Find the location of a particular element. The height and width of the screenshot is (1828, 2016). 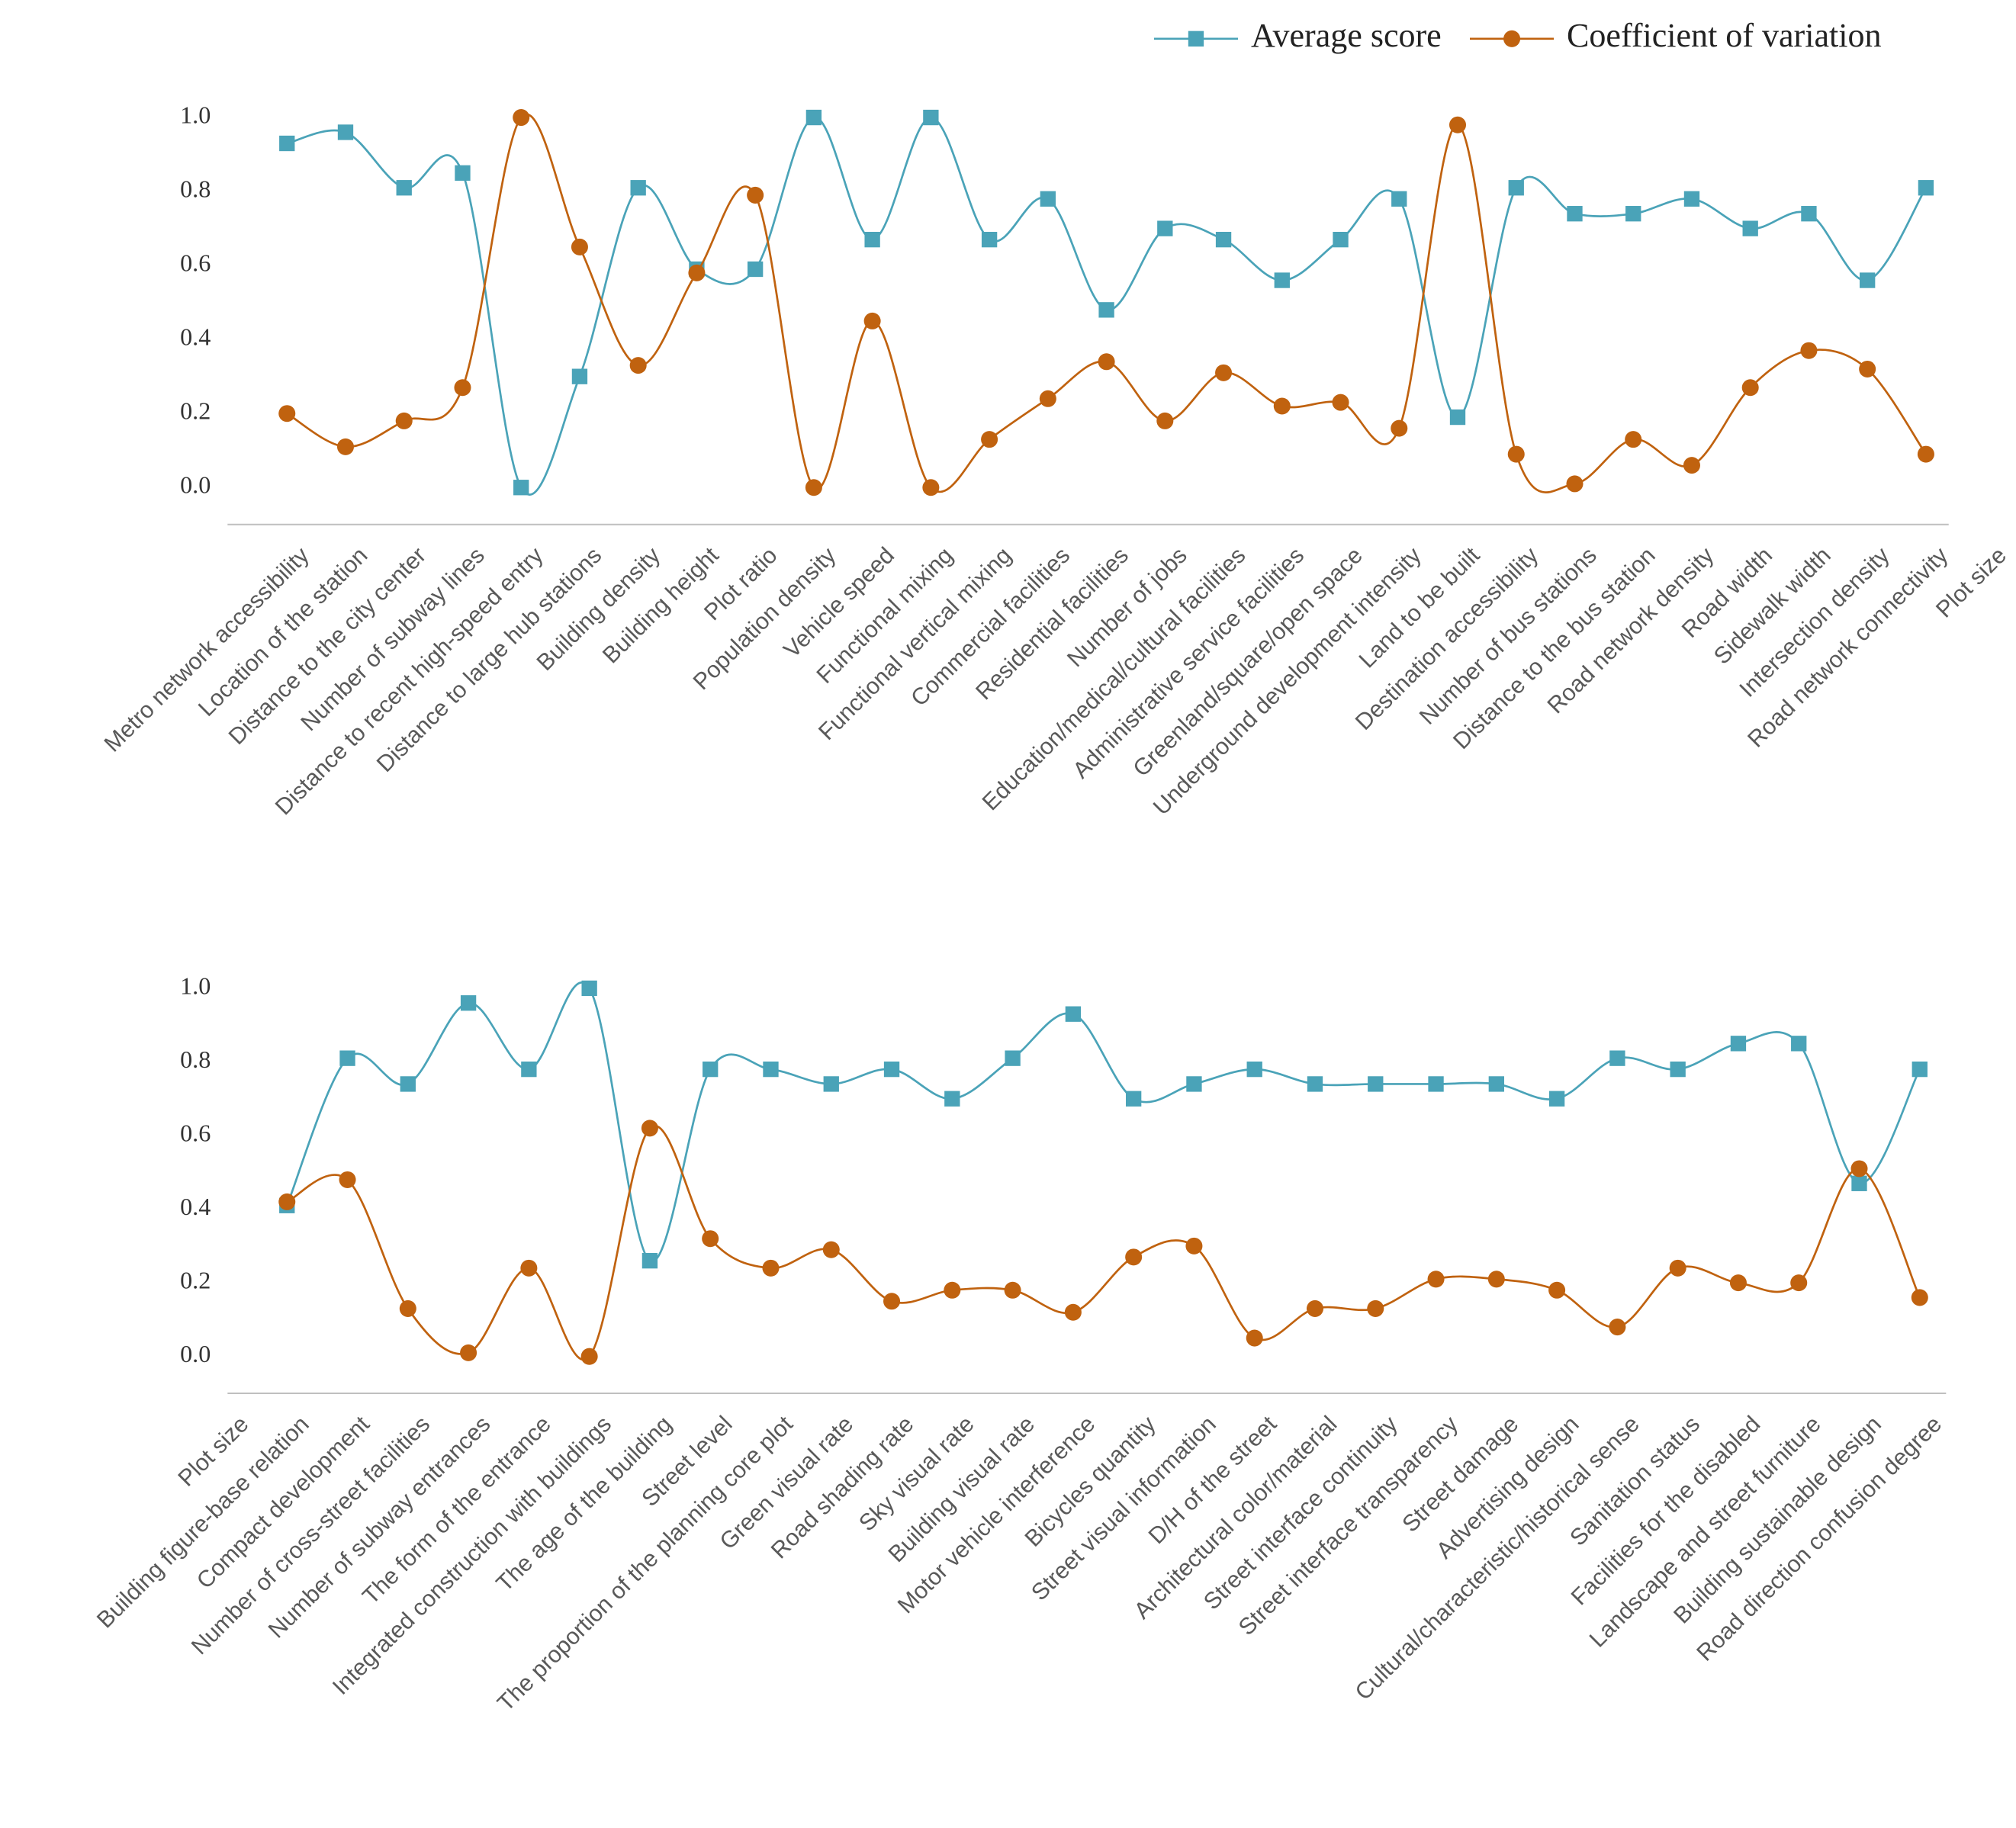

legend-label: Average score is located at coordinates (1346, 35).